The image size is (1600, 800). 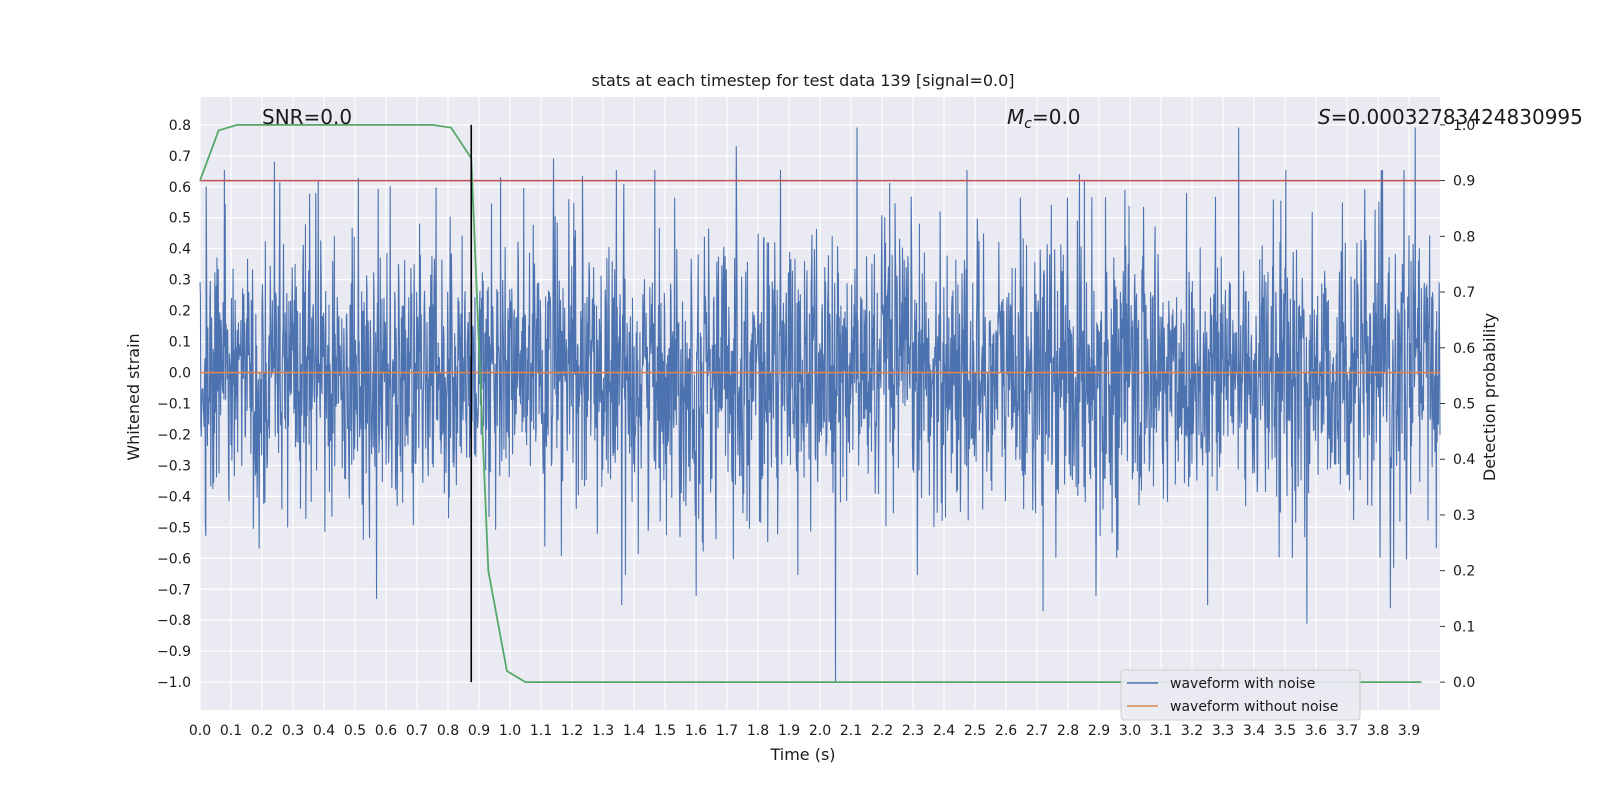 I want to click on y-tick-label: −0.4, so click(x=174, y=497).